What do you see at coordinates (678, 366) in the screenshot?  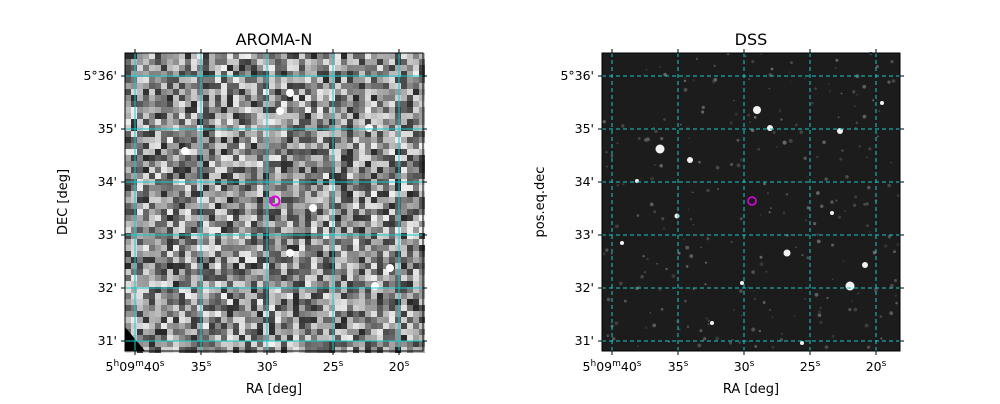 I see `right-x-tick-label: 35s` at bounding box center [678, 366].